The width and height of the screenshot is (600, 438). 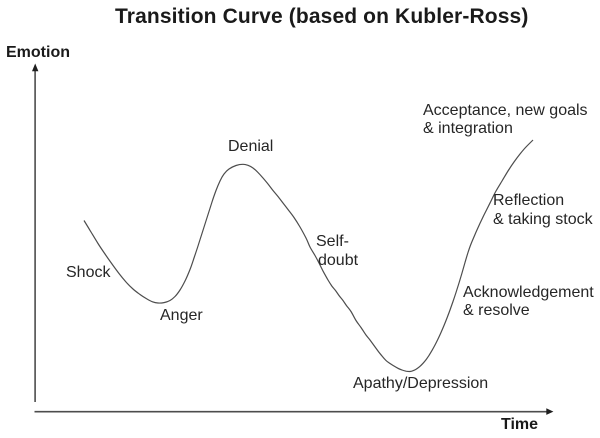 What do you see at coordinates (181, 315) in the screenshot?
I see `svg-text: Anger` at bounding box center [181, 315].